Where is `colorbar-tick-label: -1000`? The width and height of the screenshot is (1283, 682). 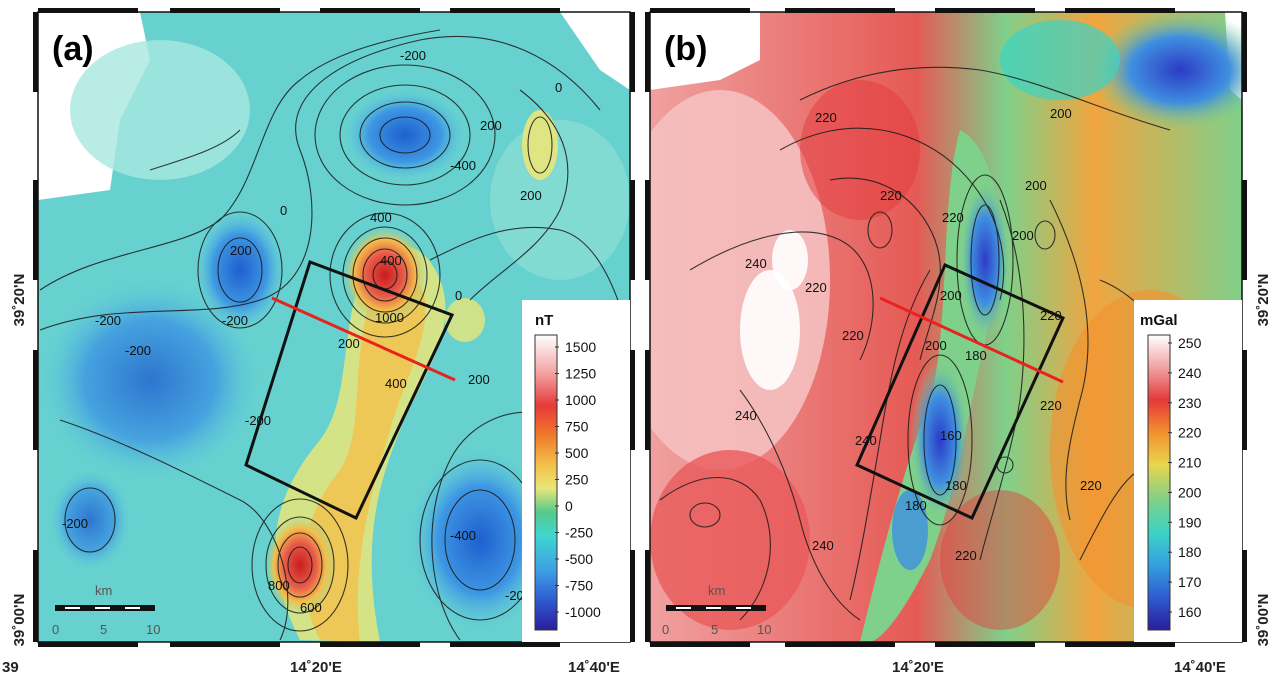 colorbar-tick-label: -1000 is located at coordinates (583, 612).